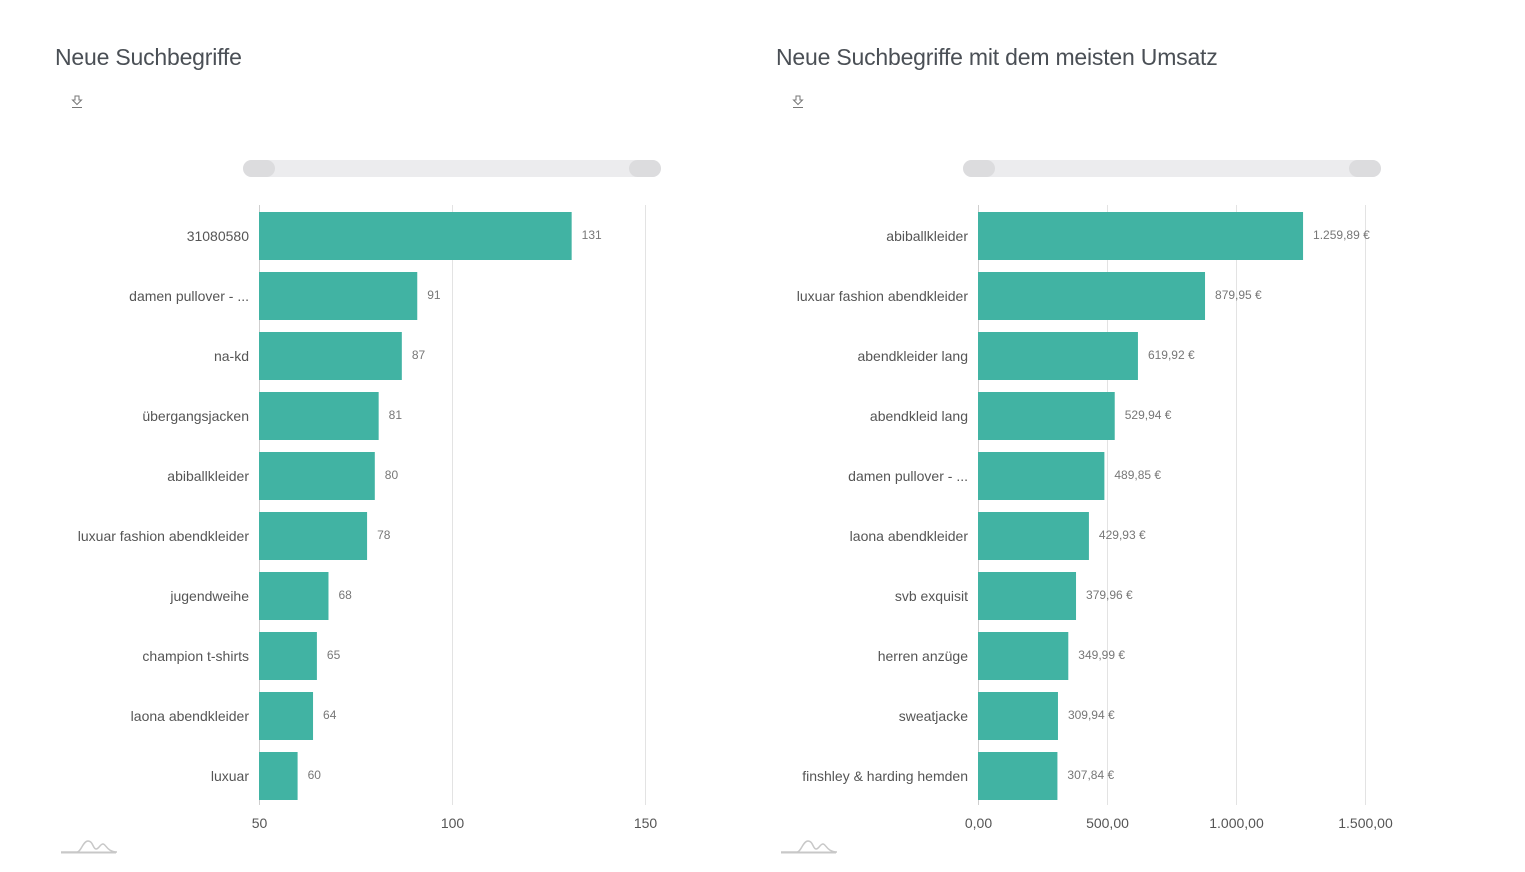 The width and height of the screenshot is (1525, 872). Describe the element at coordinates (1341, 235) in the screenshot. I see `data-label: 1.259,89 €` at that location.